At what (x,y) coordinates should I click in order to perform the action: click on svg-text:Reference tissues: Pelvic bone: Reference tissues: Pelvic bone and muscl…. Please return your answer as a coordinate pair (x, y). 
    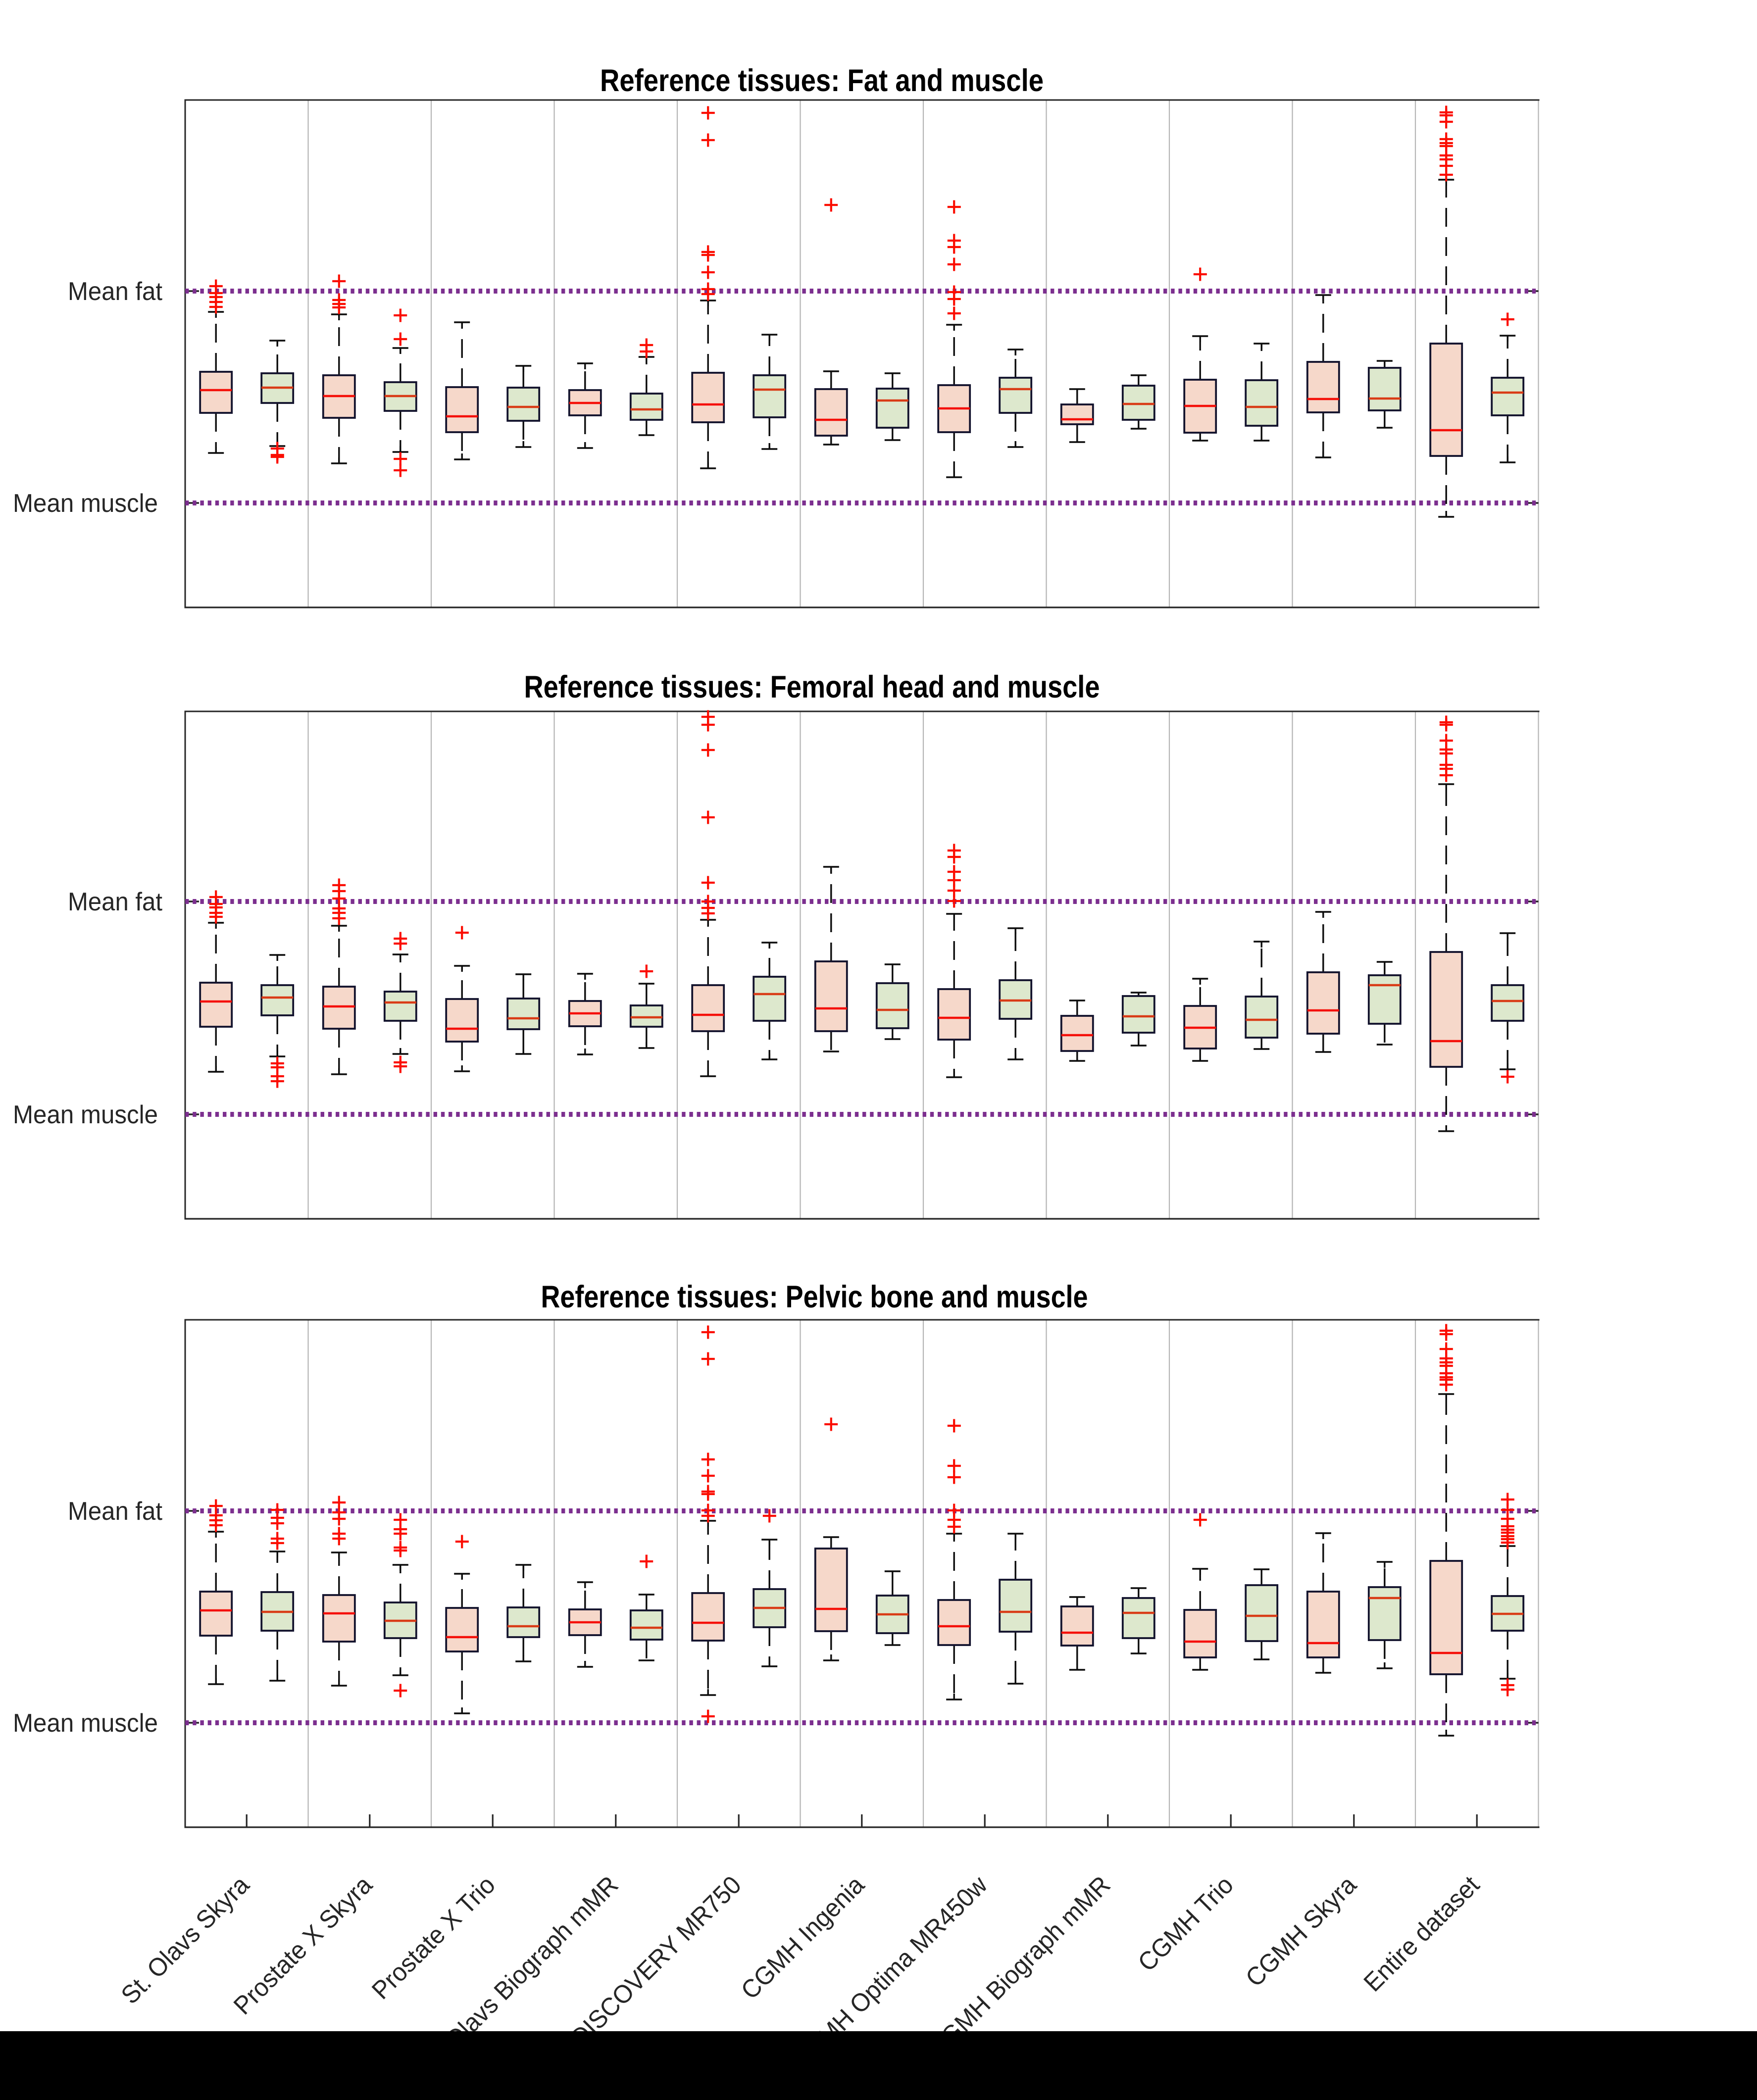
    Looking at the image, I should click on (814, 1297).